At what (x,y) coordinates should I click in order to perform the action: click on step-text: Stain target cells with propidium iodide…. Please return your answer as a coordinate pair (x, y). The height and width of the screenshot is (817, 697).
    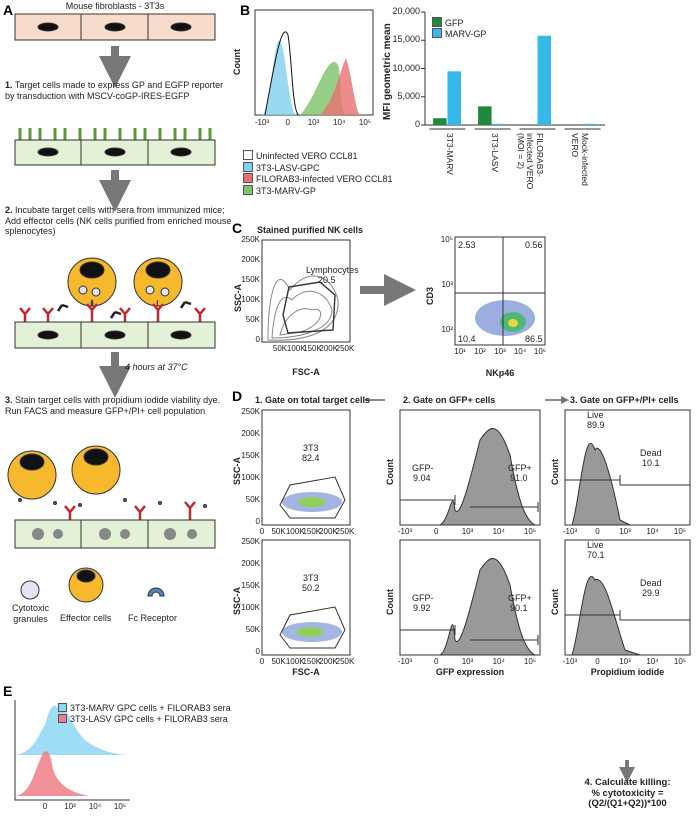
    Looking at the image, I should click on (113, 405).